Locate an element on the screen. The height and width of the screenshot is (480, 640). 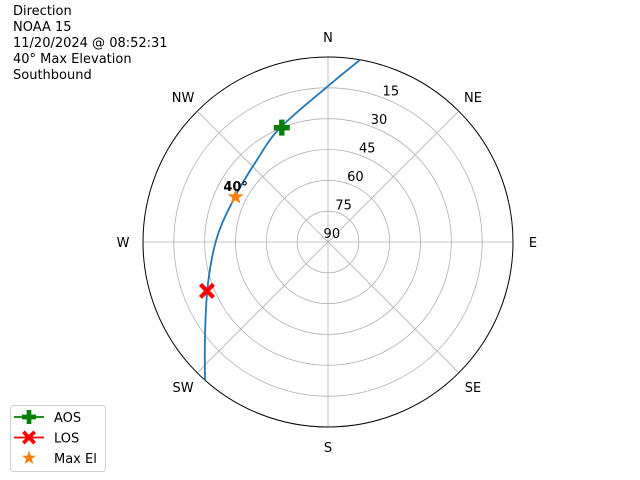
direction-label: S is located at coordinates (328, 448).